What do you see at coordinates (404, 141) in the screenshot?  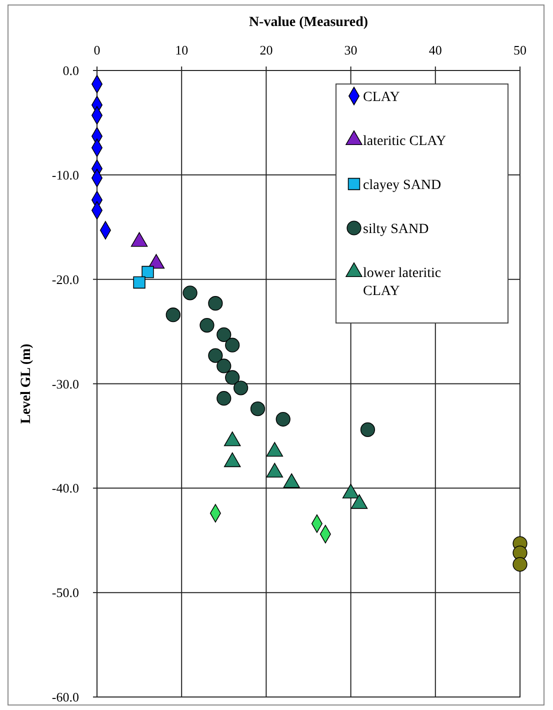 I see `legend-label: lateritic CLAY` at bounding box center [404, 141].